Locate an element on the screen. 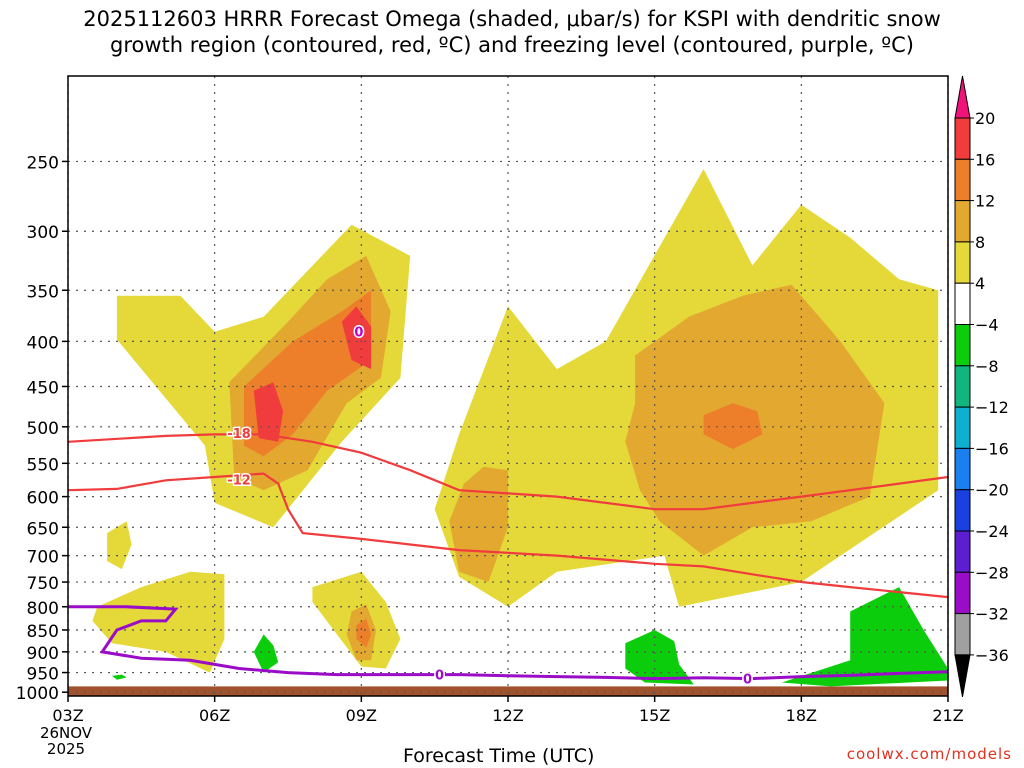 This screenshot has width=1024, height=768. colorbar-label-13: −36 is located at coordinates (992, 655).